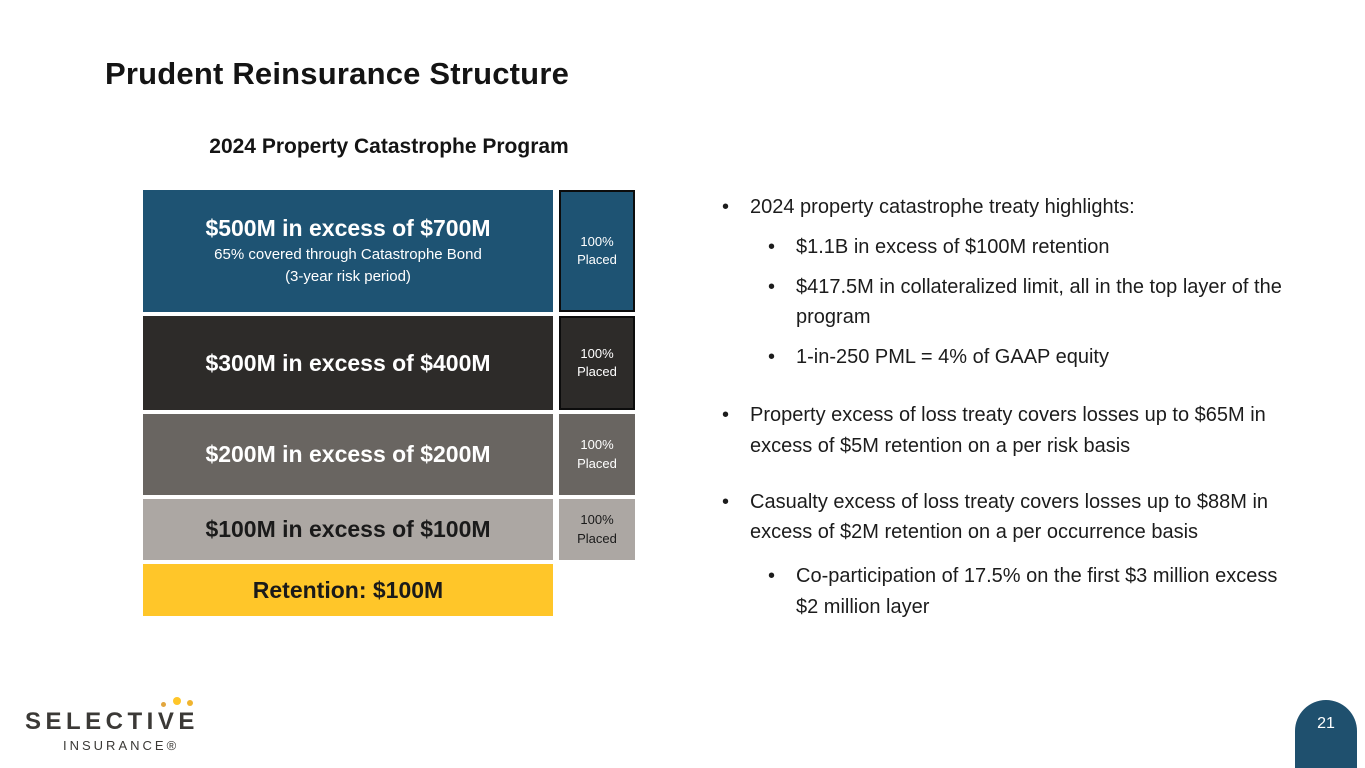 Image resolution: width=1365 pixels, height=768 pixels. Describe the element at coordinates (121, 745) in the screenshot. I see `logo-subtext: INSURANCE®` at that location.